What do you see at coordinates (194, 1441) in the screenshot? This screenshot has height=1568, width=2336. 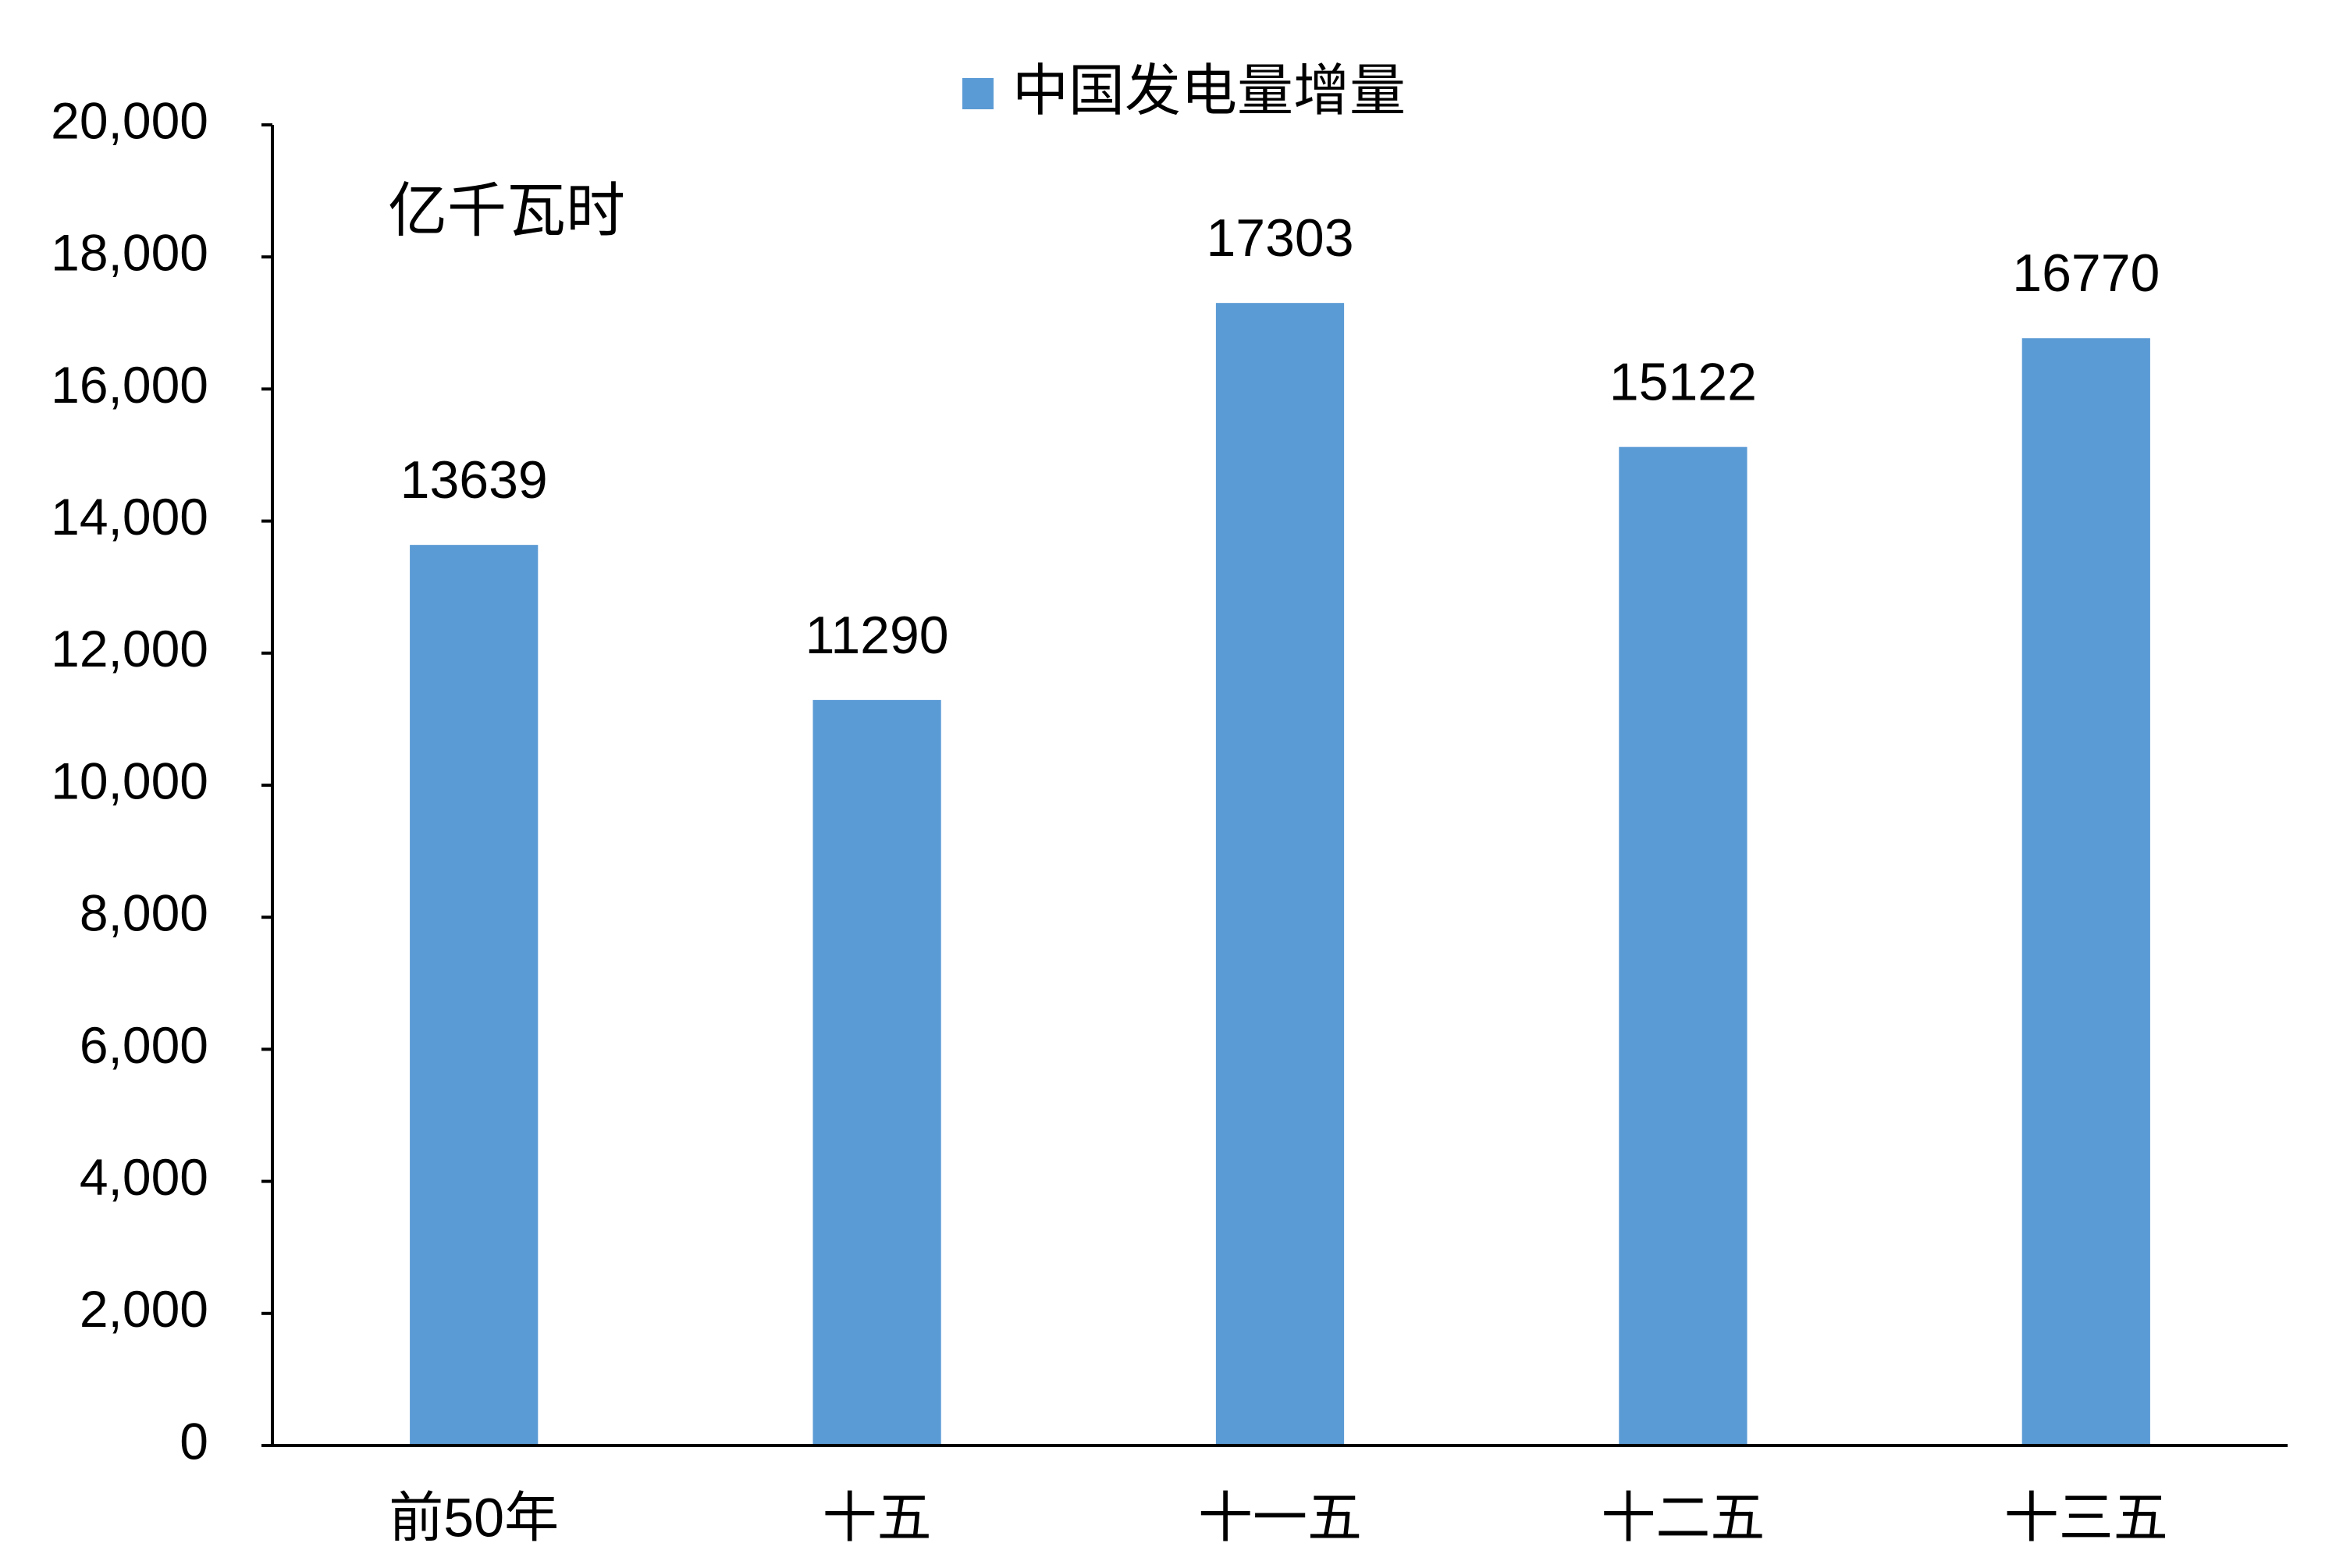 I see `y-tick-label: 0` at bounding box center [194, 1441].